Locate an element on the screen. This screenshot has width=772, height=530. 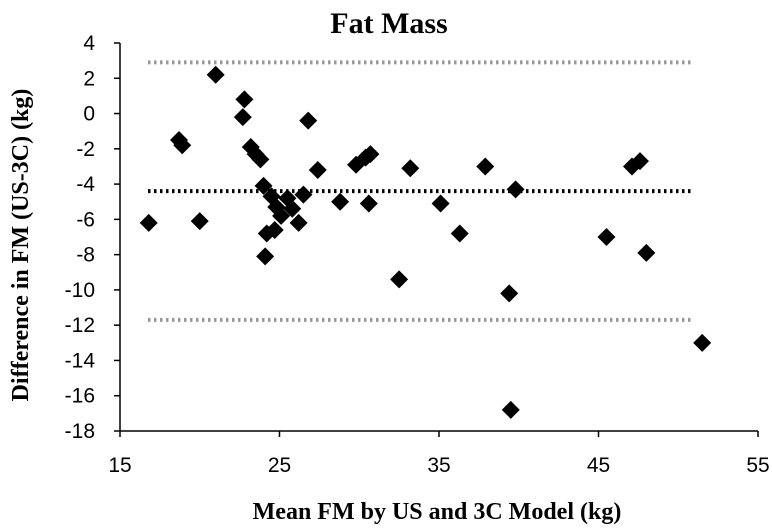
x-tick-label: 25 is located at coordinates (279, 465).